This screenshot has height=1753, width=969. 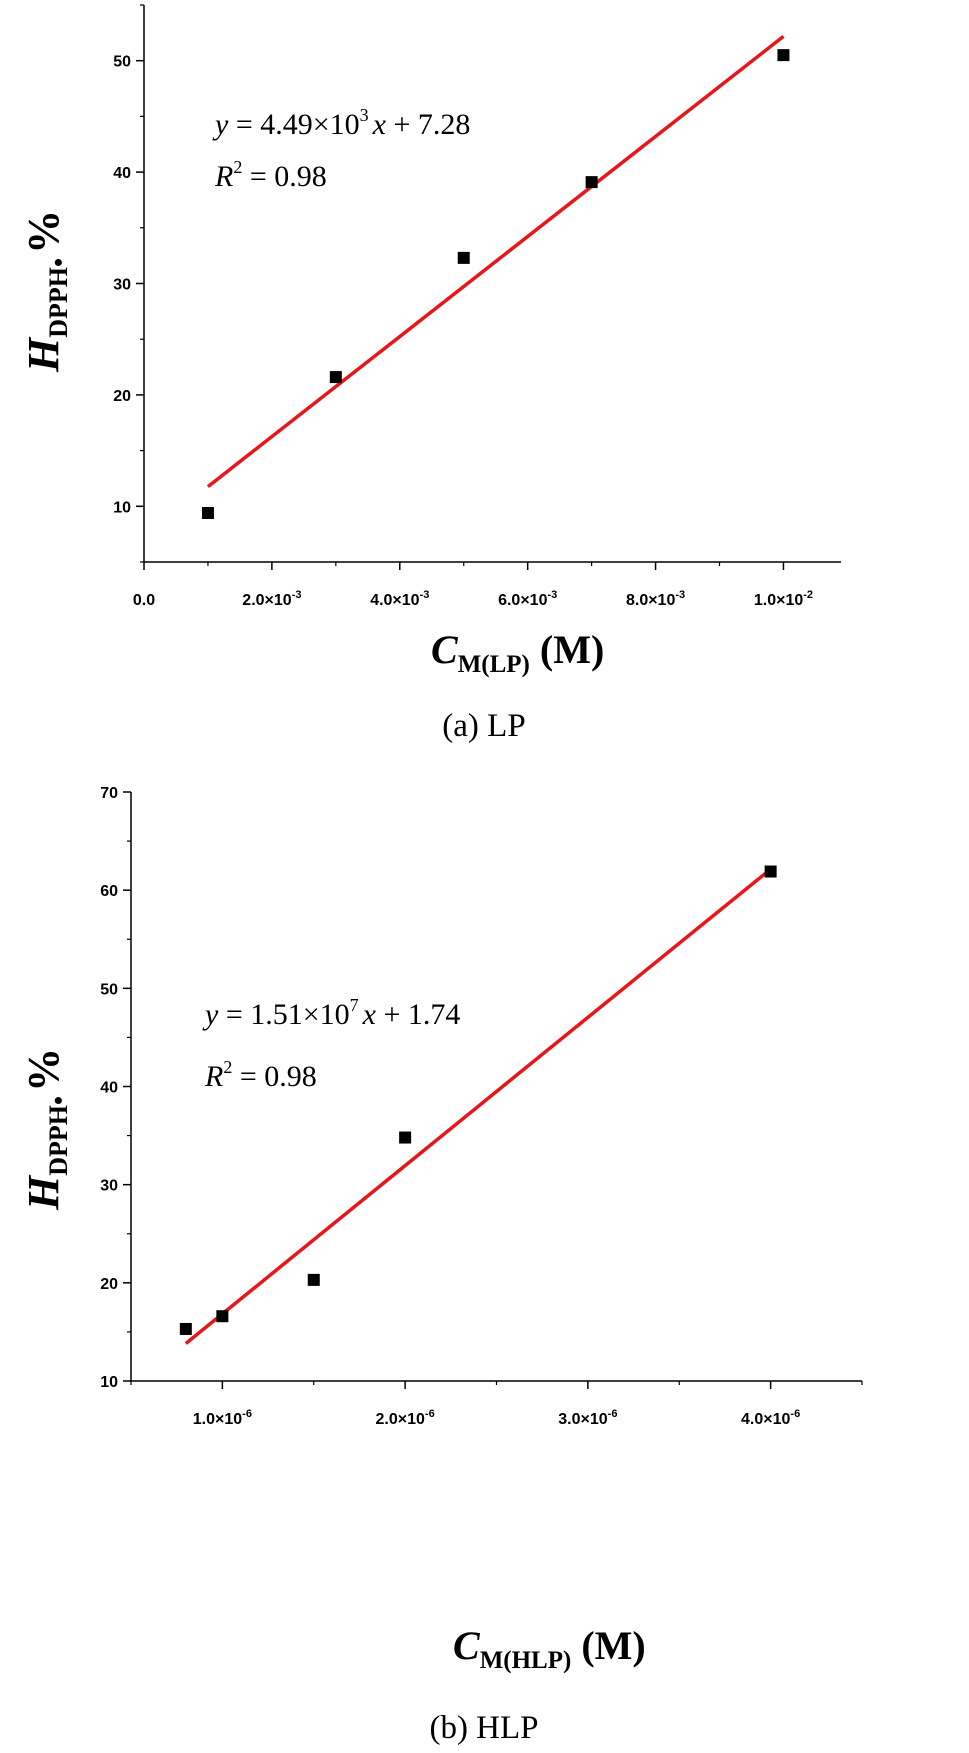 What do you see at coordinates (109, 793) in the screenshot?
I see `y-tick-label: 70` at bounding box center [109, 793].